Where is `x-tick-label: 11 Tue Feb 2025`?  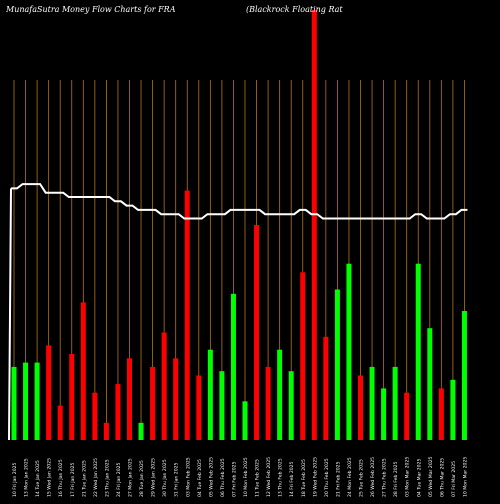 x-tick-label: 11 Tue Feb 2025 is located at coordinates (258, 478).